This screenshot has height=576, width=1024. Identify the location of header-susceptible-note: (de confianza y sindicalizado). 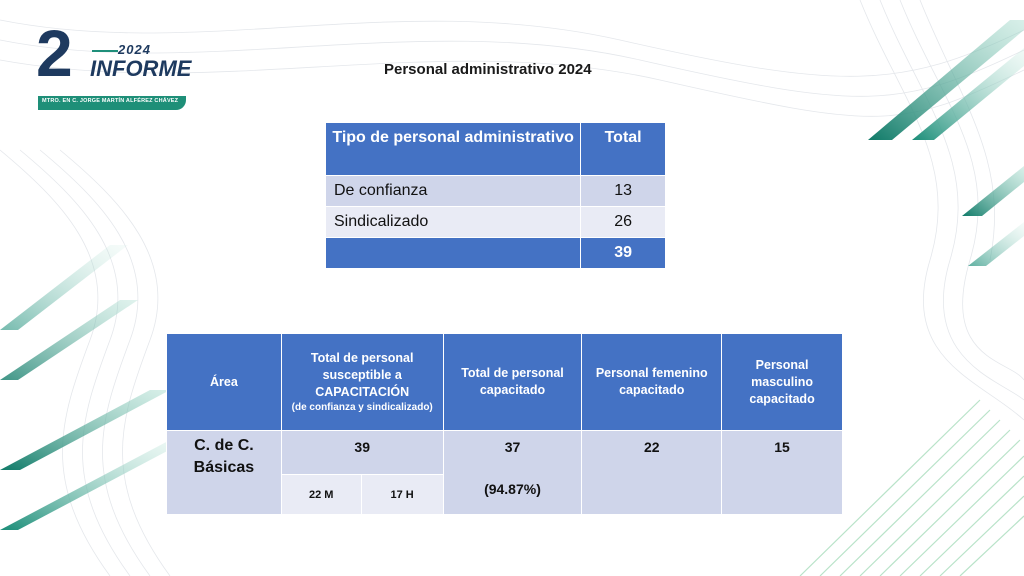
(362, 407).